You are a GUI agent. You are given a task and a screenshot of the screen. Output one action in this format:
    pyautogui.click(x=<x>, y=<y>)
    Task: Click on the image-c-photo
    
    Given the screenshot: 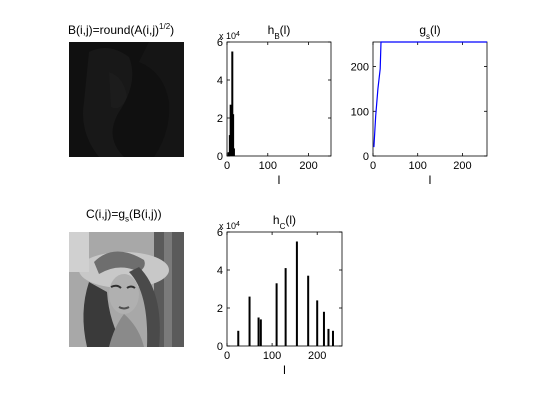 What is the action you would take?
    pyautogui.click(x=126, y=289)
    